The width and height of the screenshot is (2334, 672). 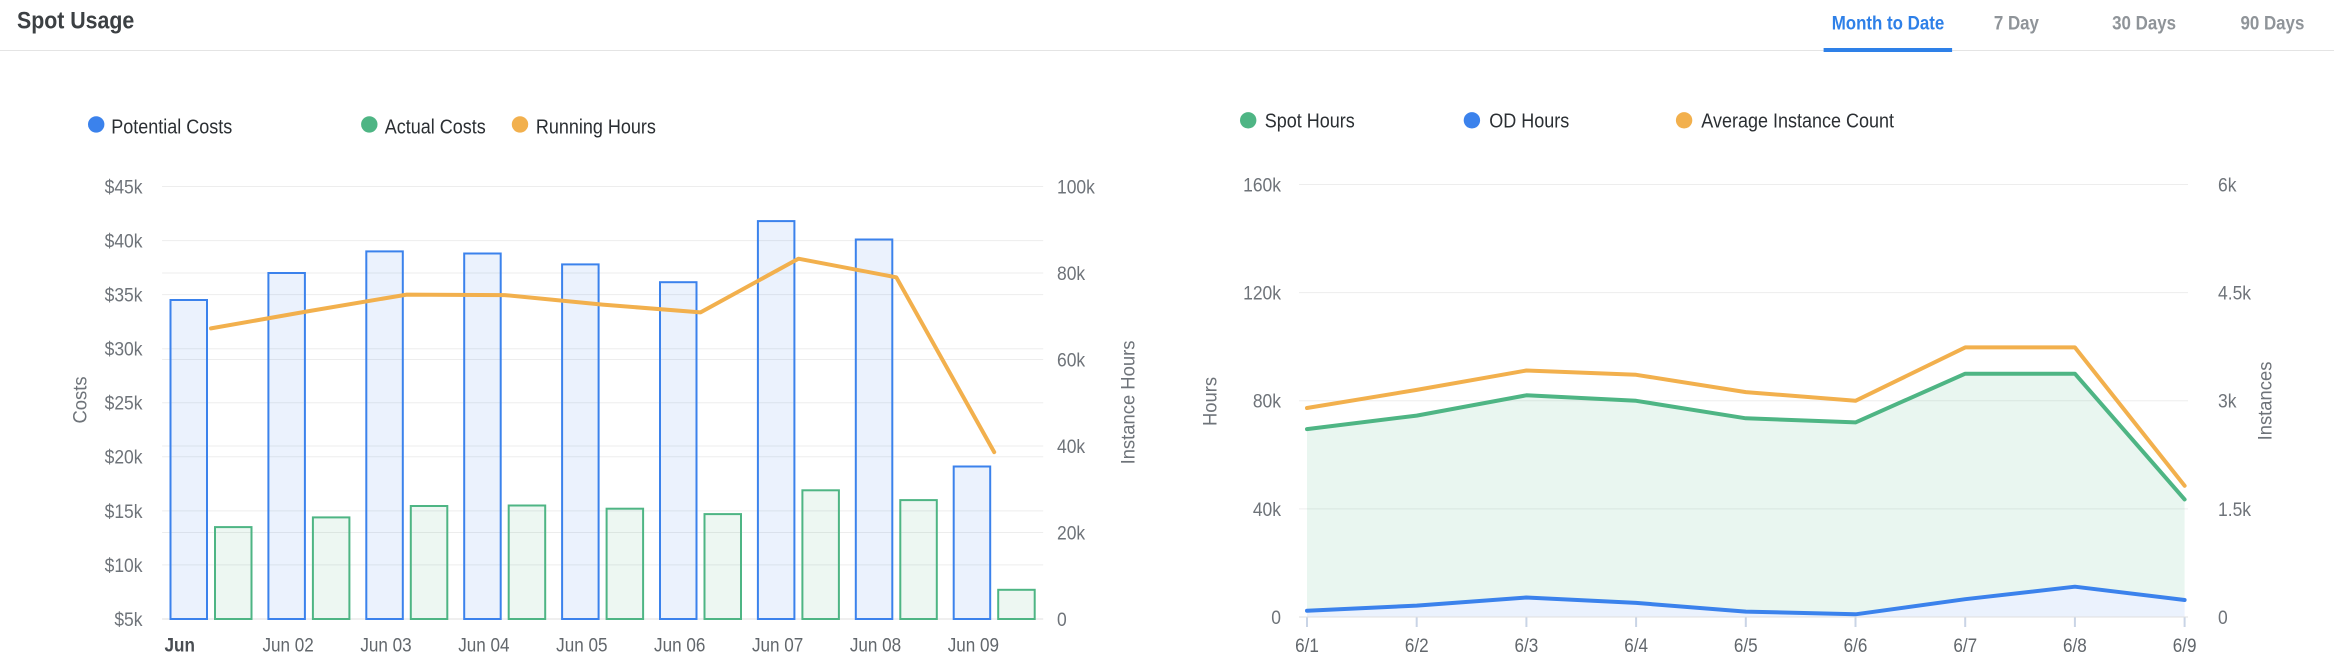 What do you see at coordinates (124, 349) in the screenshot?
I see `svg-text: $30k` at bounding box center [124, 349].